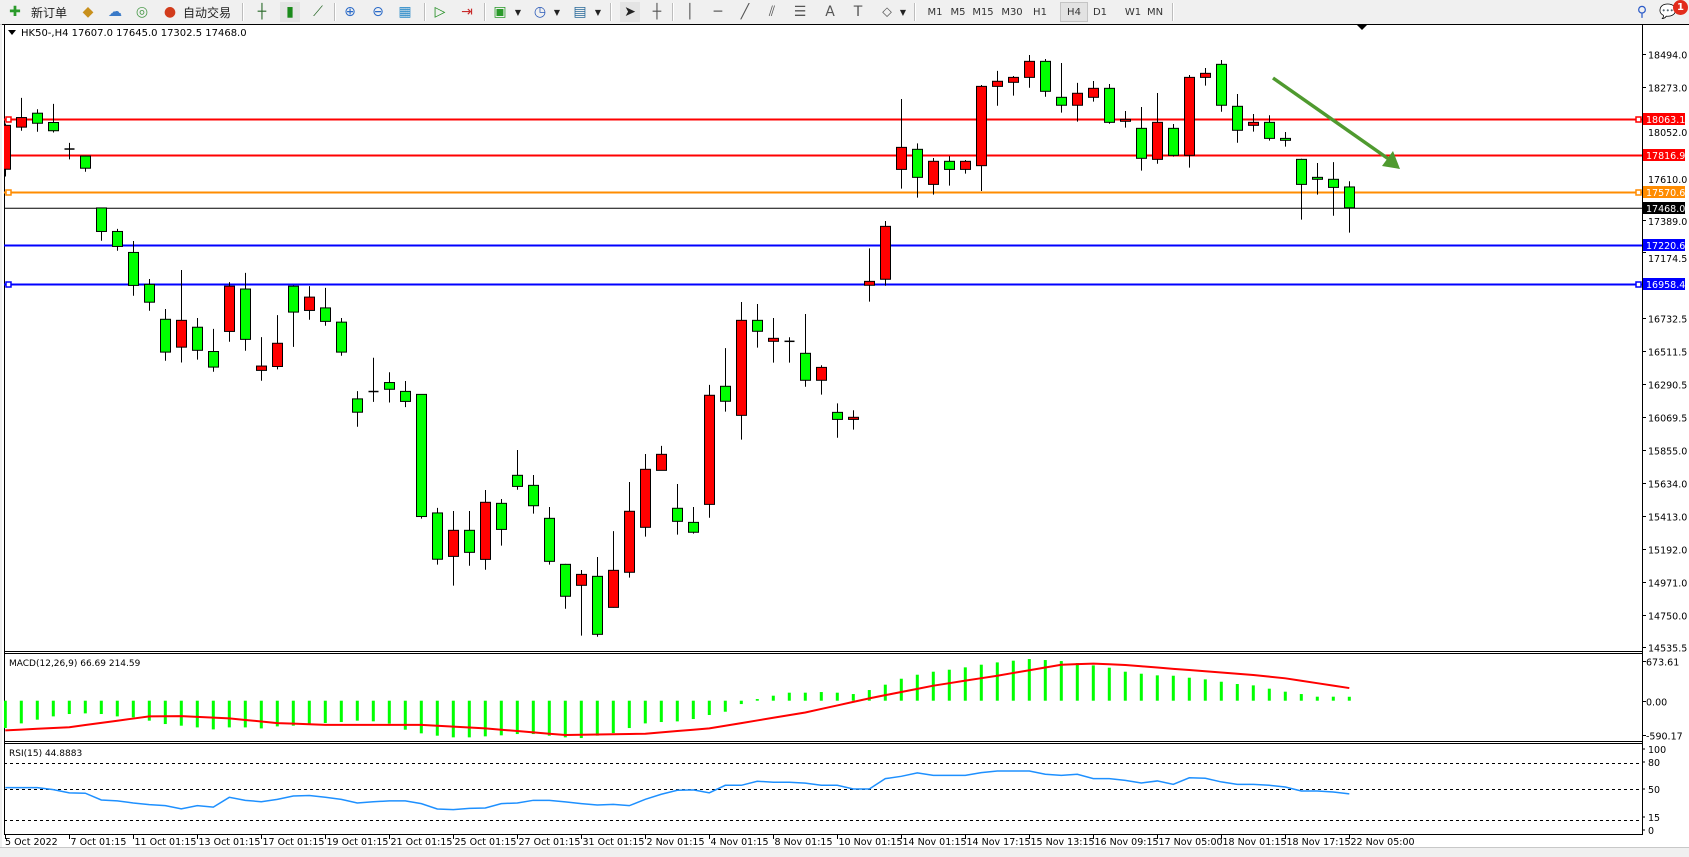 Image resolution: width=1689 pixels, height=857 pixels. Describe the element at coordinates (1155, 12) in the screenshot. I see `timeframe-mn: MN` at that location.